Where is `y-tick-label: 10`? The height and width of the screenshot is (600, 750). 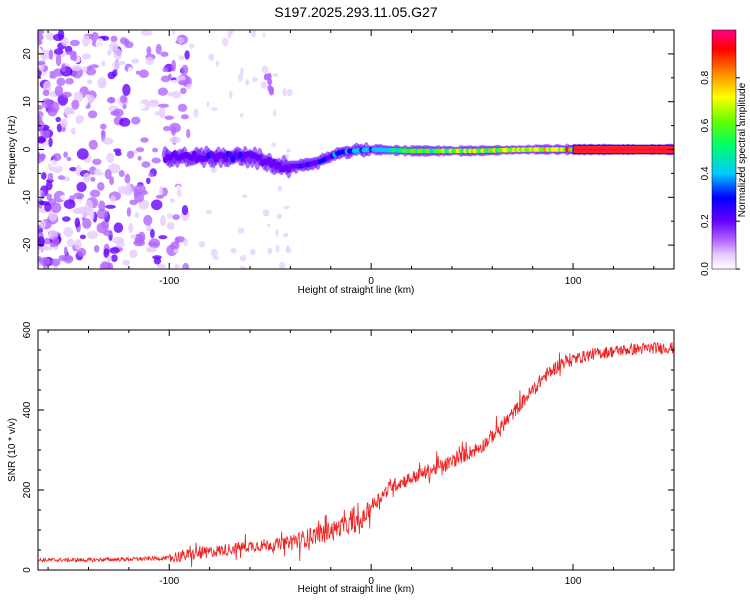
y-tick-label: 10 is located at coordinates (27, 102).